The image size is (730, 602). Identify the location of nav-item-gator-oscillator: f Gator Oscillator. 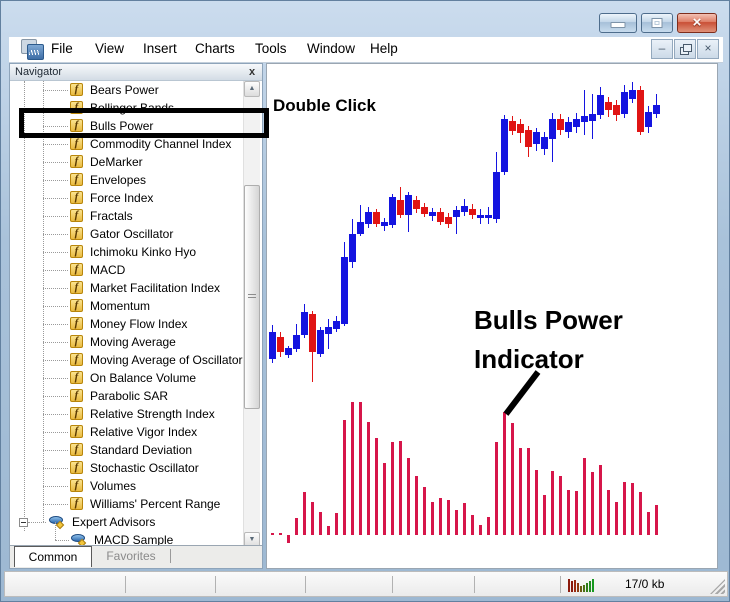
(128, 234).